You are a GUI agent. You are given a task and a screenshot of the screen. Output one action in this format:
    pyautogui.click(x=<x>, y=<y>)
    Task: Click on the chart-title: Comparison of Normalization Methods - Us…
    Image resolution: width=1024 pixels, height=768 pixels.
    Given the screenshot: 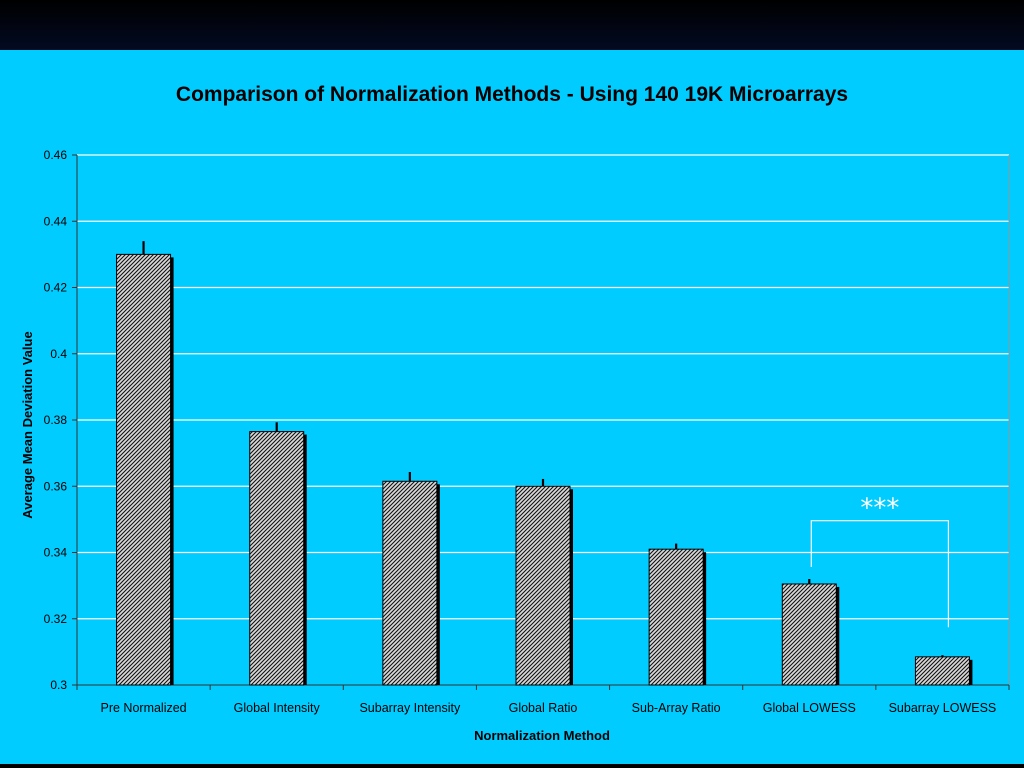 What is the action you would take?
    pyautogui.click(x=512, y=94)
    